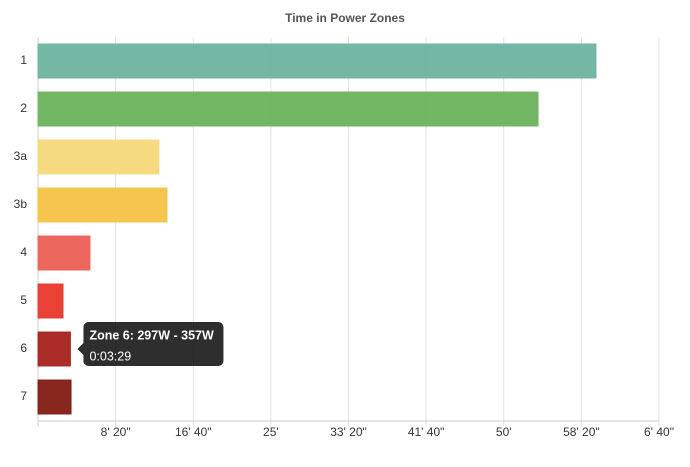 Image resolution: width=690 pixels, height=467 pixels. I want to click on tooltip: Zone 6: 297W - 357W 0:03:29, so click(150, 344).